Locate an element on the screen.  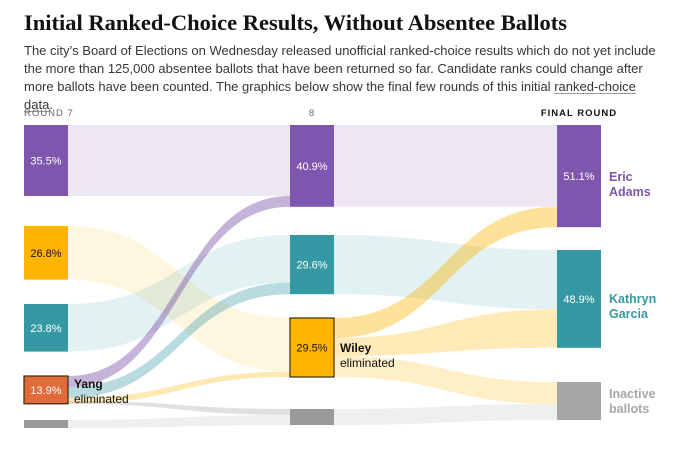
flow-garcia-r7-r8 is located at coordinates (179, 293).